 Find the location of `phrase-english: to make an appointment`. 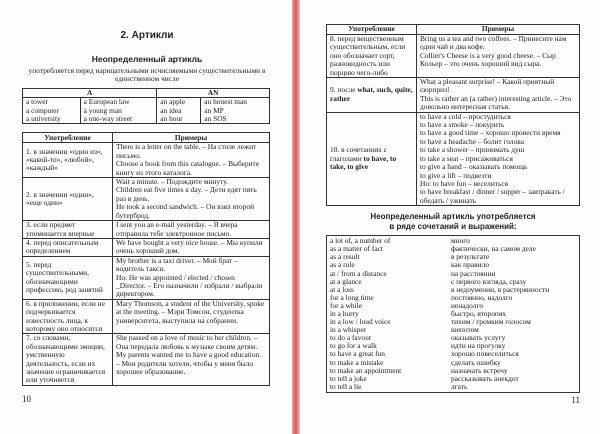

phrase-english: to make an appointment is located at coordinates (366, 370).